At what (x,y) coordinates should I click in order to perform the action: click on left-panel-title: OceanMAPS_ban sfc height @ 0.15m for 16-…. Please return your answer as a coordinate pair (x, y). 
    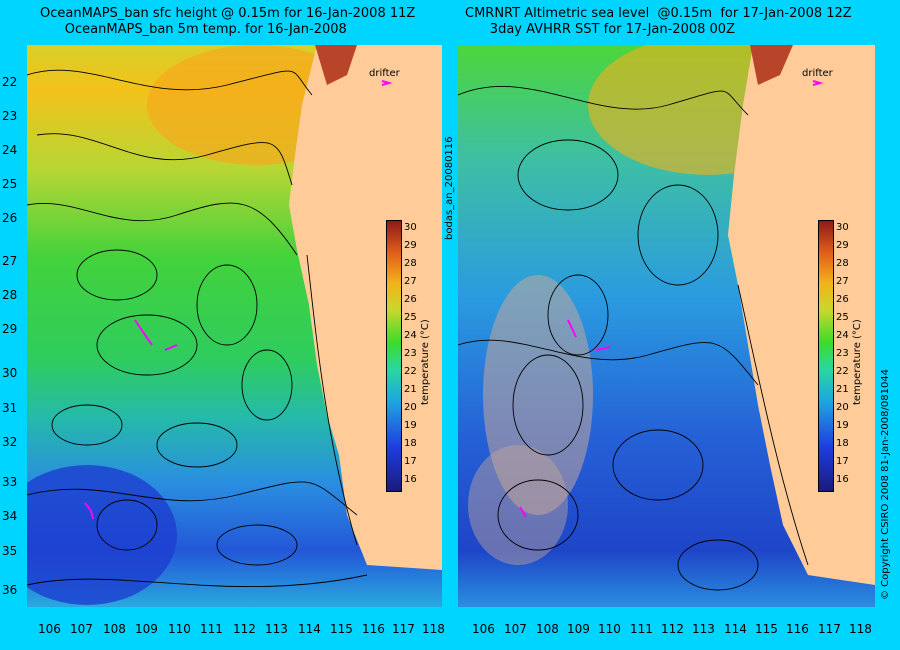
    Looking at the image, I should click on (227, 22).